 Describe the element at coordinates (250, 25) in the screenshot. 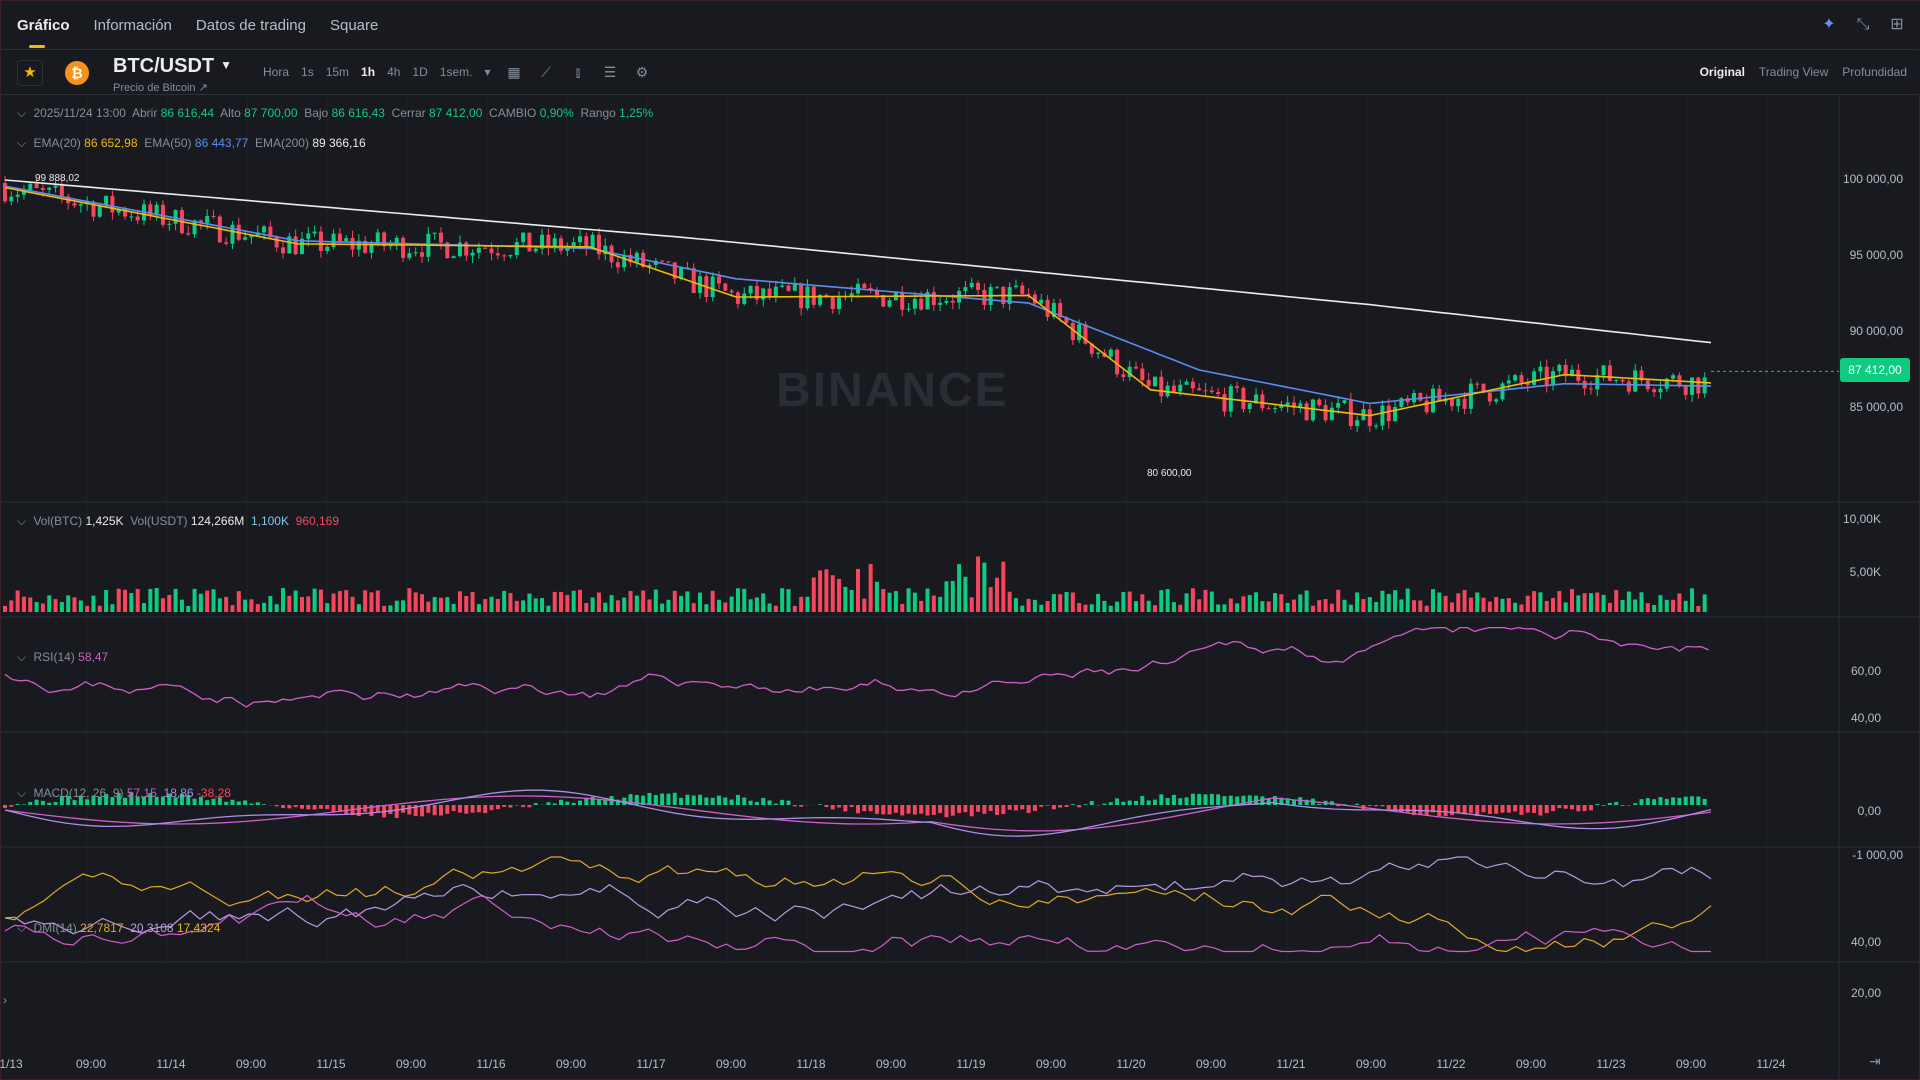

I see `tab-trading-data: Datos de trading` at that location.